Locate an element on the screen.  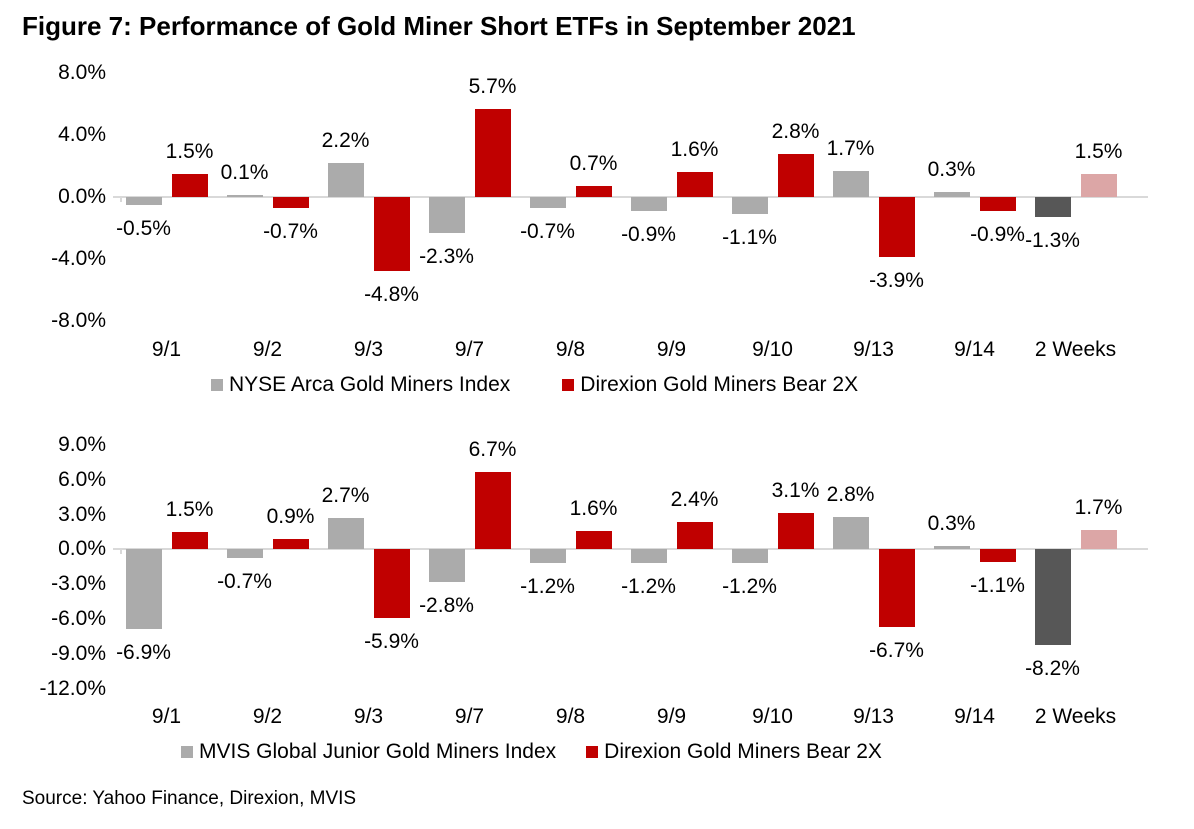
bar-value-label: -3.9% is located at coordinates (896, 281).